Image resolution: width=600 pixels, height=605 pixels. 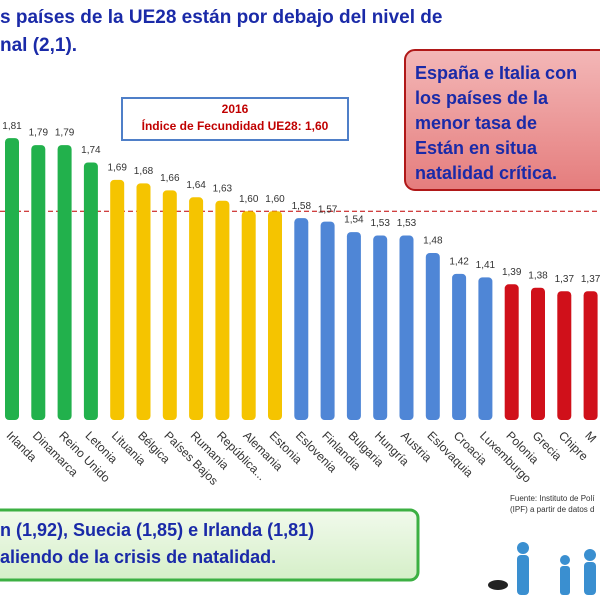 What do you see at coordinates (235, 125) in the screenshot?
I see `legend-note: Índice de Fecundidad UE28: 1,60` at bounding box center [235, 125].